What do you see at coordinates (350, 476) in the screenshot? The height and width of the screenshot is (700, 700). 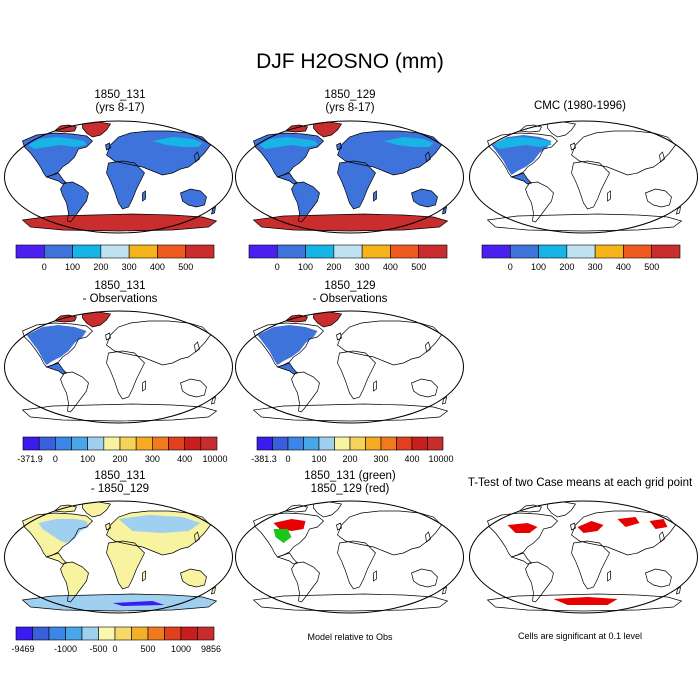 I see `panel-7-title-line1: 1850_131 (green)` at bounding box center [350, 476].